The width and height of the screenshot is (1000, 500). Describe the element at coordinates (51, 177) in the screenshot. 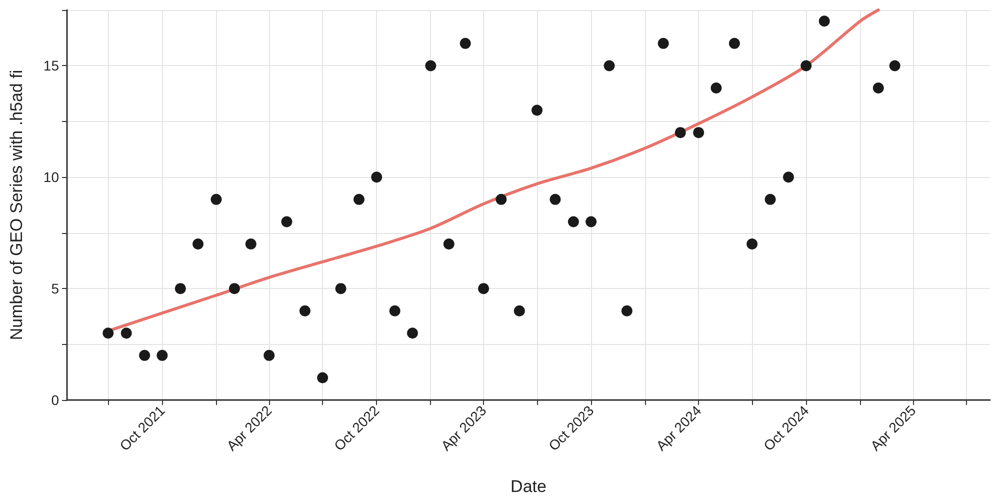

I see `y-tick-label: 10` at that location.